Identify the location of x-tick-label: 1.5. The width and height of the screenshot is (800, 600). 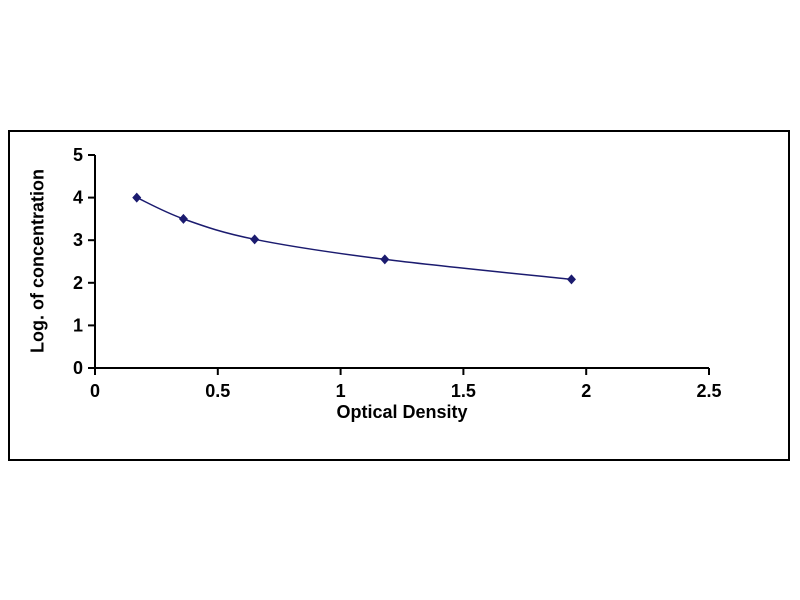
(463, 391).